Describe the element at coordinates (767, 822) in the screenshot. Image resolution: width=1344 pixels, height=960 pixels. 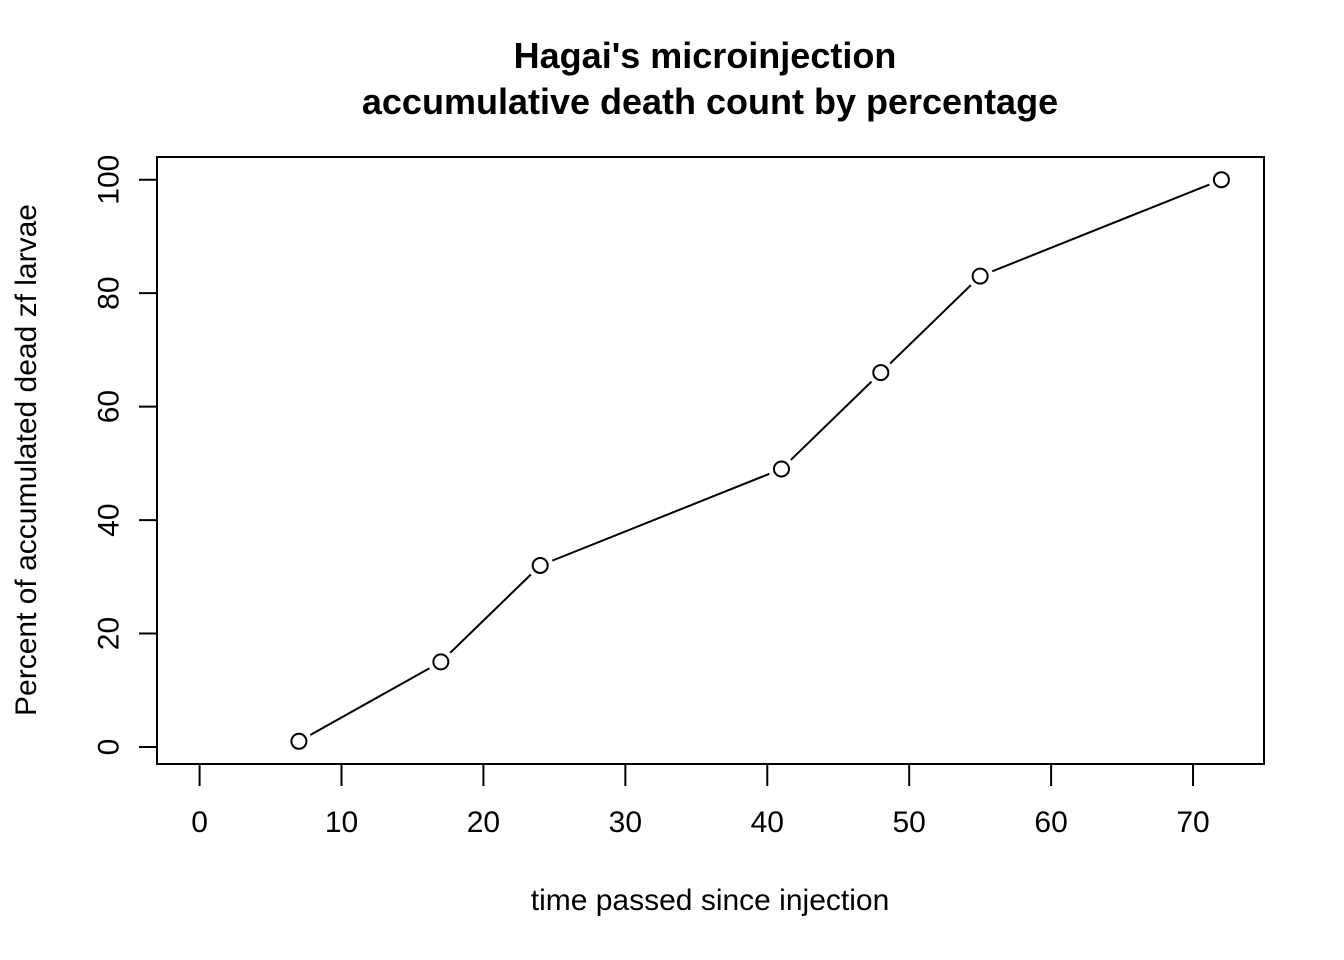
I see `x-tick-label: 40` at that location.